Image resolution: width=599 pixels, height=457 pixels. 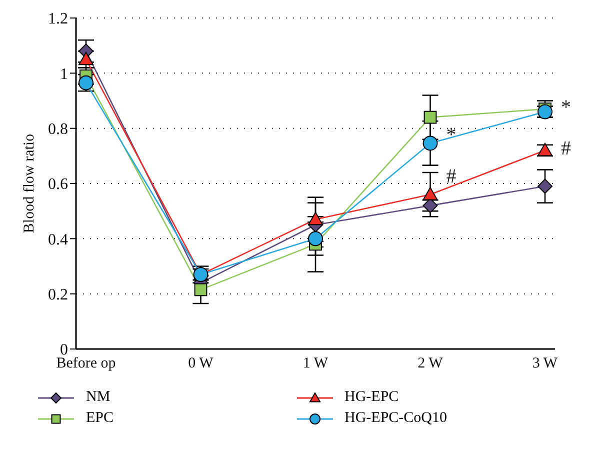 What do you see at coordinates (58, 129) in the screenshot?
I see `y-tick-label: 0.8` at bounding box center [58, 129].